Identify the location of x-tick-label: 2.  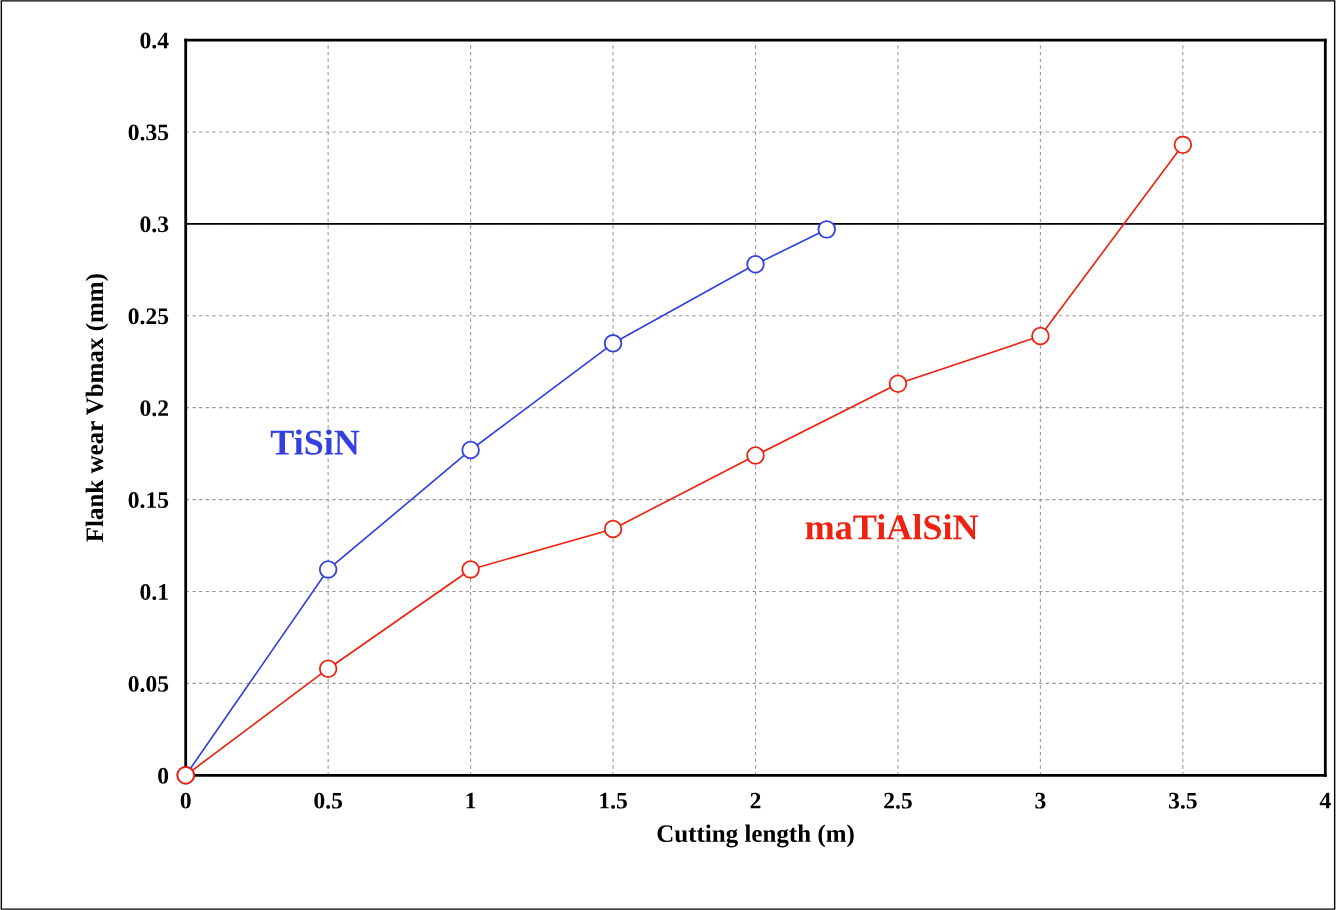
(755, 800).